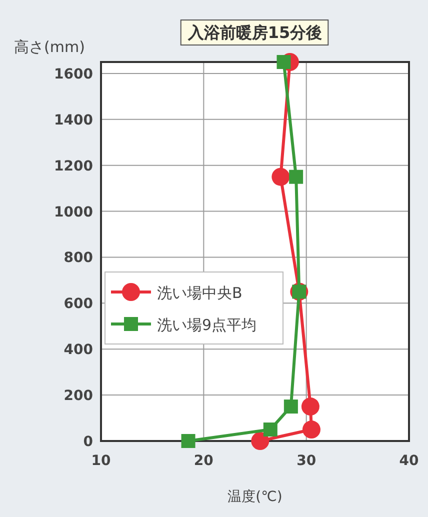 Image resolution: width=428 pixels, height=517 pixels. What do you see at coordinates (79, 350) in the screenshot?
I see `y-tick-label: 400` at bounding box center [79, 350].